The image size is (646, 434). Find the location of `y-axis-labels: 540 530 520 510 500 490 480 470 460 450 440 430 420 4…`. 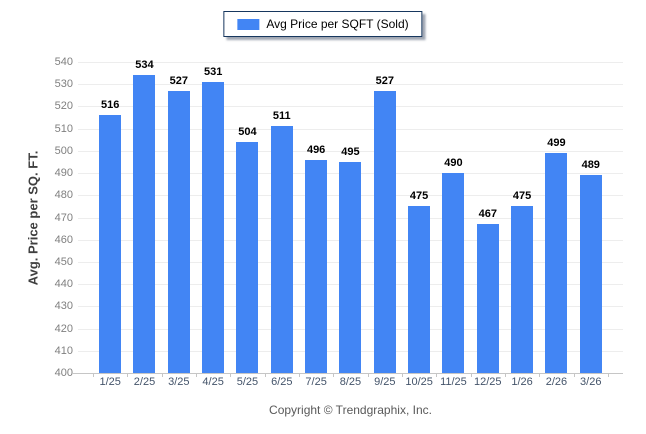

y-axis-labels: 540 530 520 510 500 490 480 470 460 450 440 430 420 4… is located at coordinates (54, 217).